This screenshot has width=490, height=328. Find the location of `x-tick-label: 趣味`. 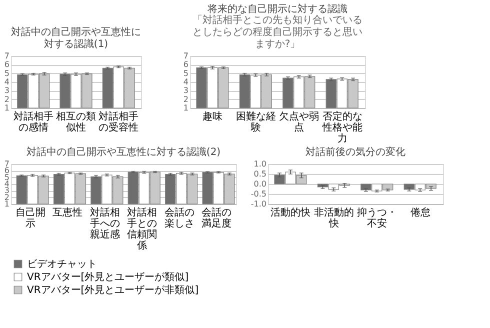

x-tick-label: 趣味 is located at coordinates (212, 116).